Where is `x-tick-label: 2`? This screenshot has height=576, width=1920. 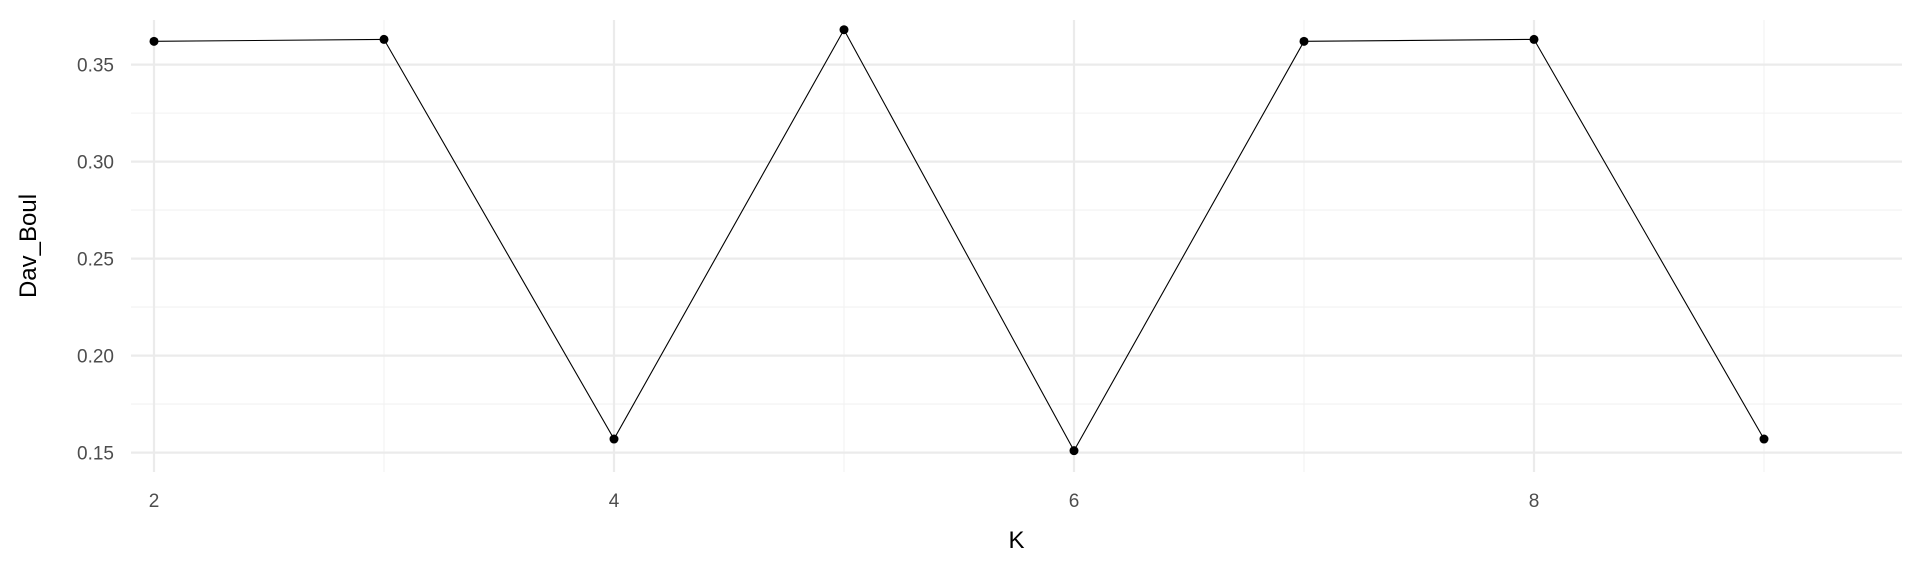 x-tick-label: 2 is located at coordinates (154, 501).